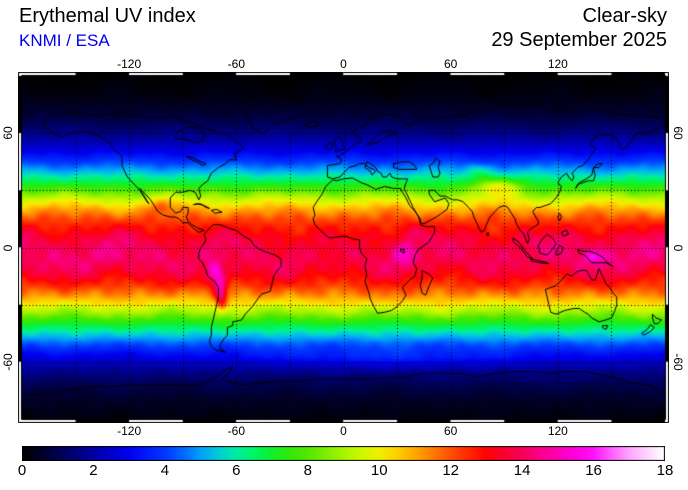  I want to click on lon-tick-label-bottom: 60, so click(450, 431).